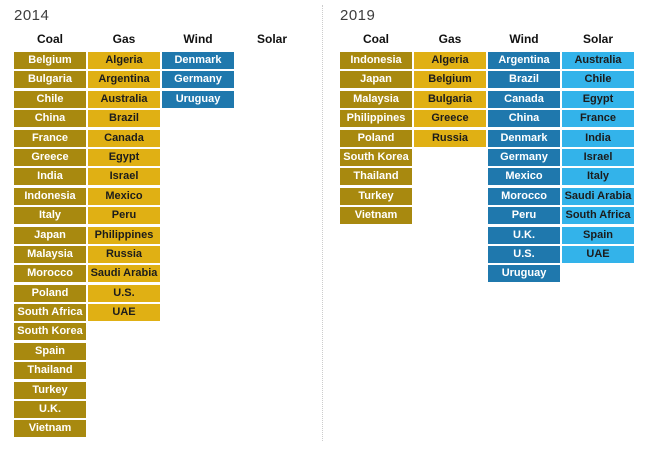 This screenshot has height=452, width=650. Describe the element at coordinates (358, 15) in the screenshot. I see `year-title-2019: 2019` at that location.